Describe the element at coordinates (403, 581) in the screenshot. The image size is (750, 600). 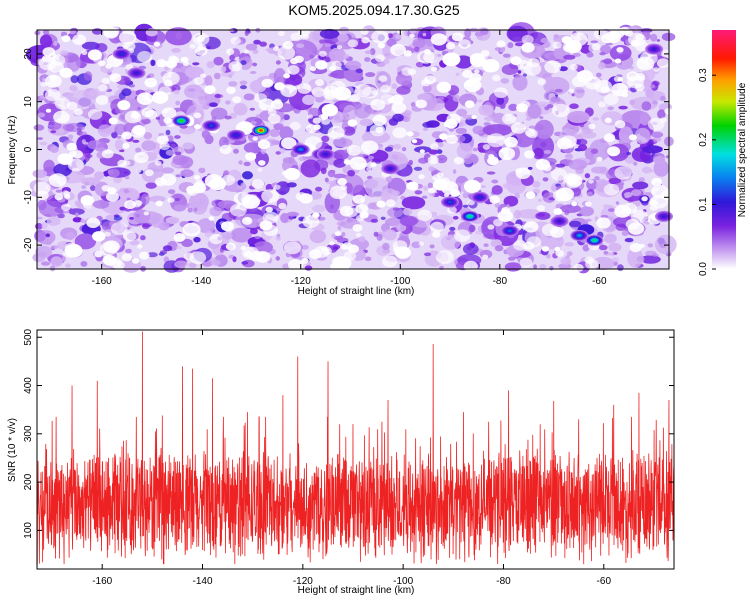
I see `snr-x-tick-label: -100` at that location.